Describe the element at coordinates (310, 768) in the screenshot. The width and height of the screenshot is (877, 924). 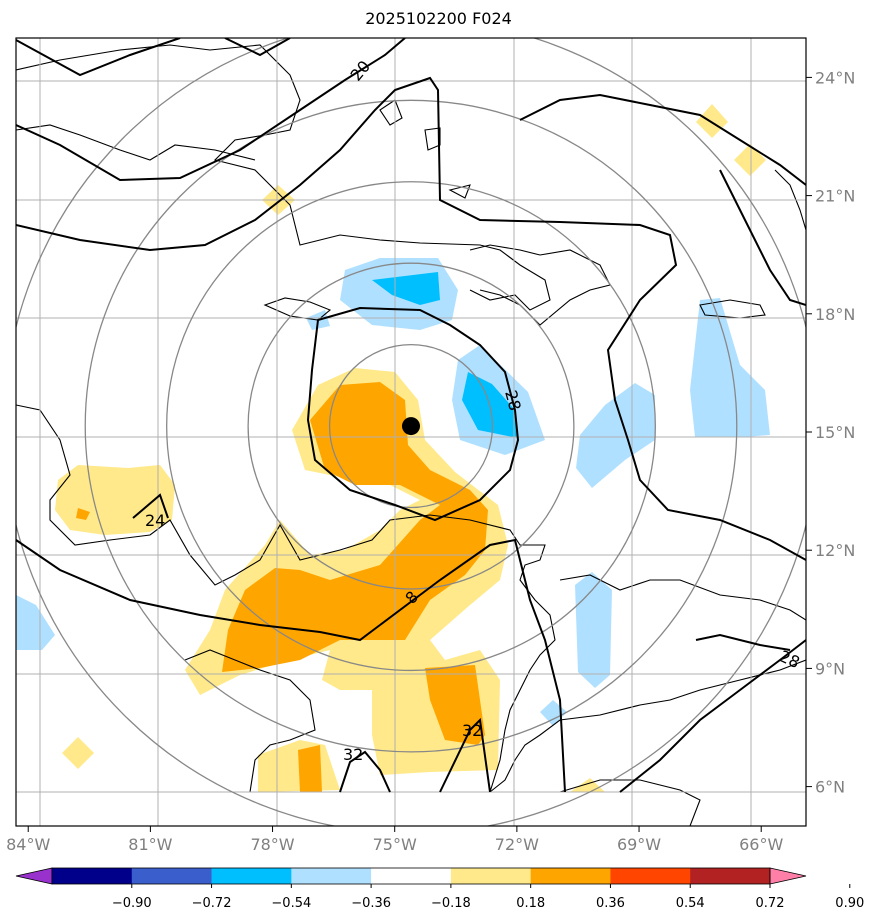
I see `shade-positive-sw-strong` at that location.